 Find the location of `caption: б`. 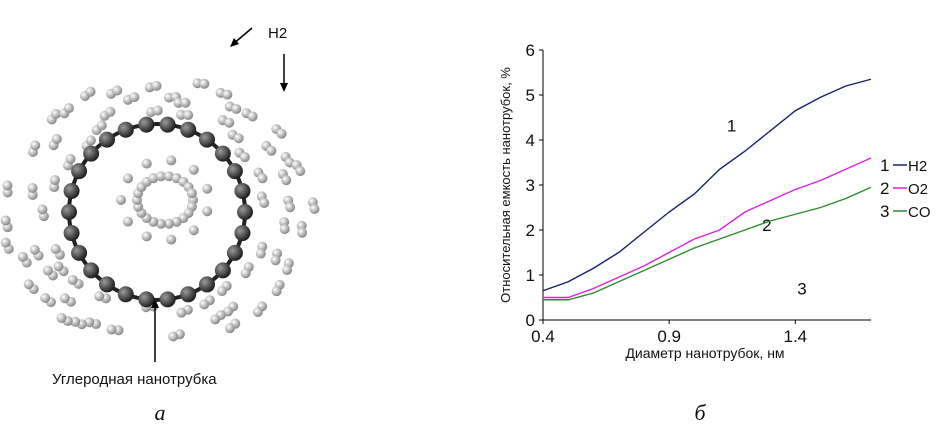

caption: б is located at coordinates (700, 412).